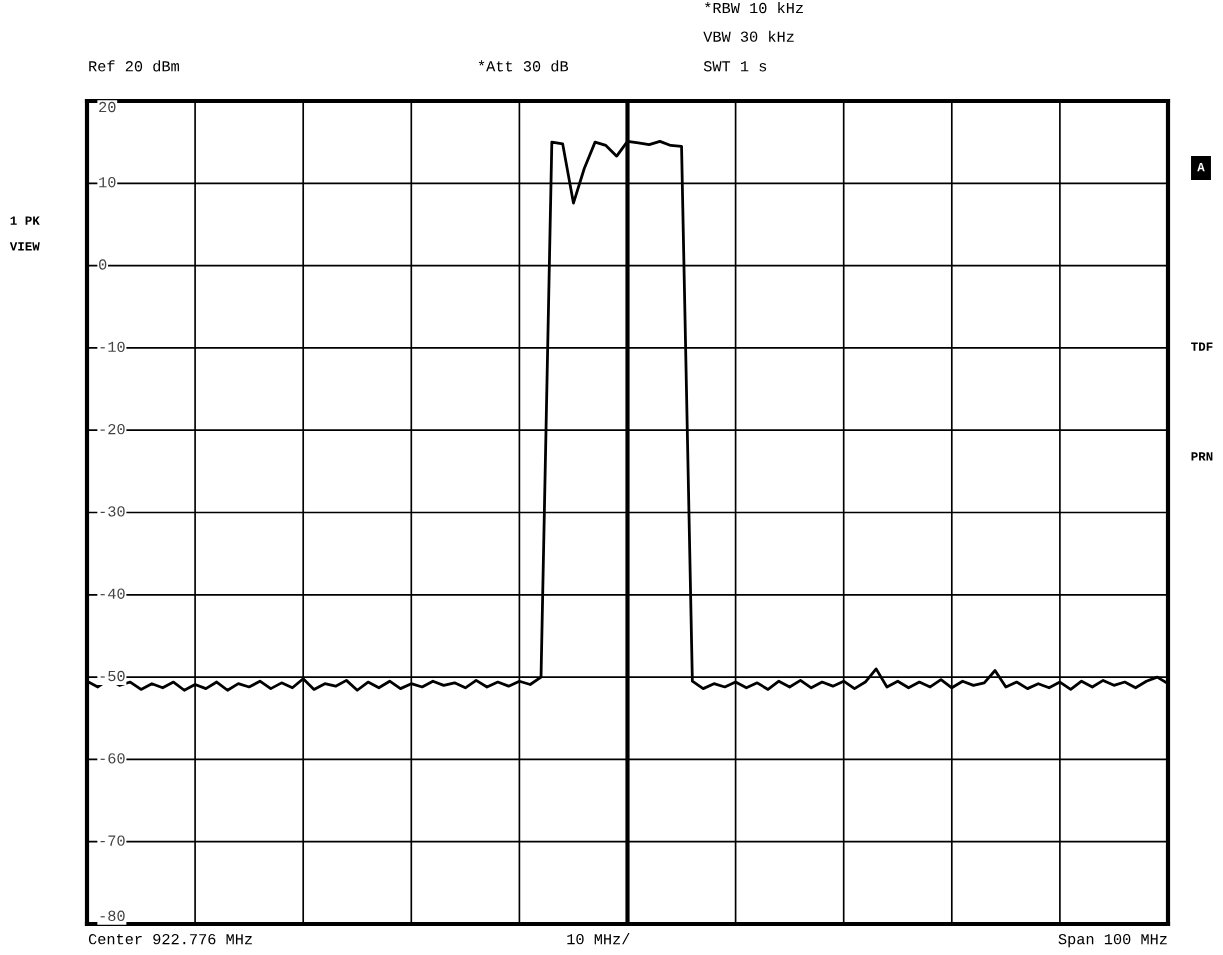 Image resolution: width=1223 pixels, height=955 pixels. I want to click on y-tick-label: -20, so click(112, 429).